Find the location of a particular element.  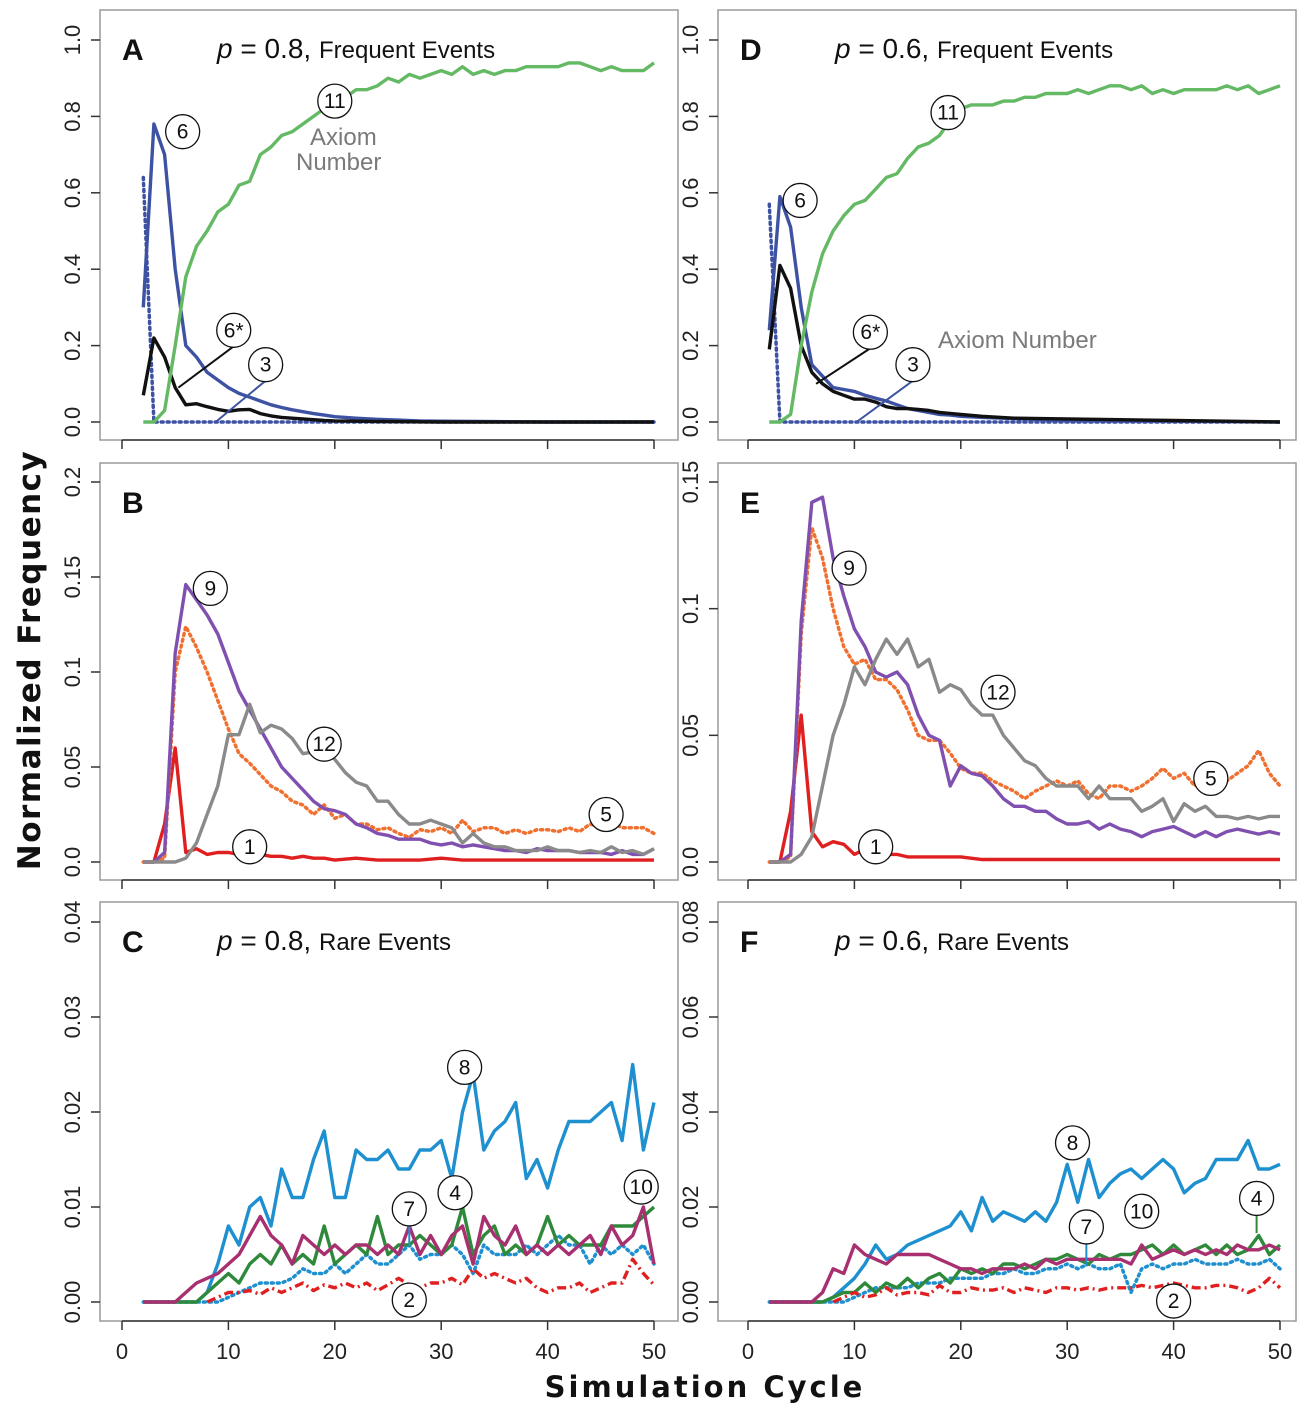

panel-letter: B is located at coordinates (133, 503).